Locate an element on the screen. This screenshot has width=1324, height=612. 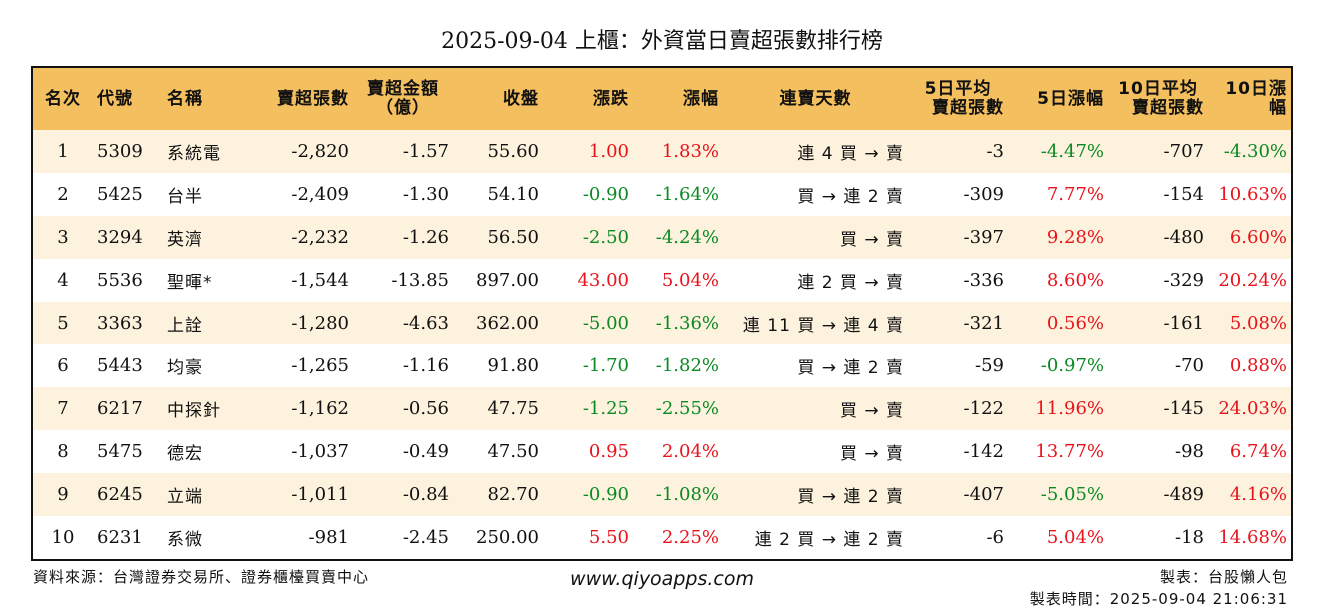
cell-rank: 4 is located at coordinates (63, 280).